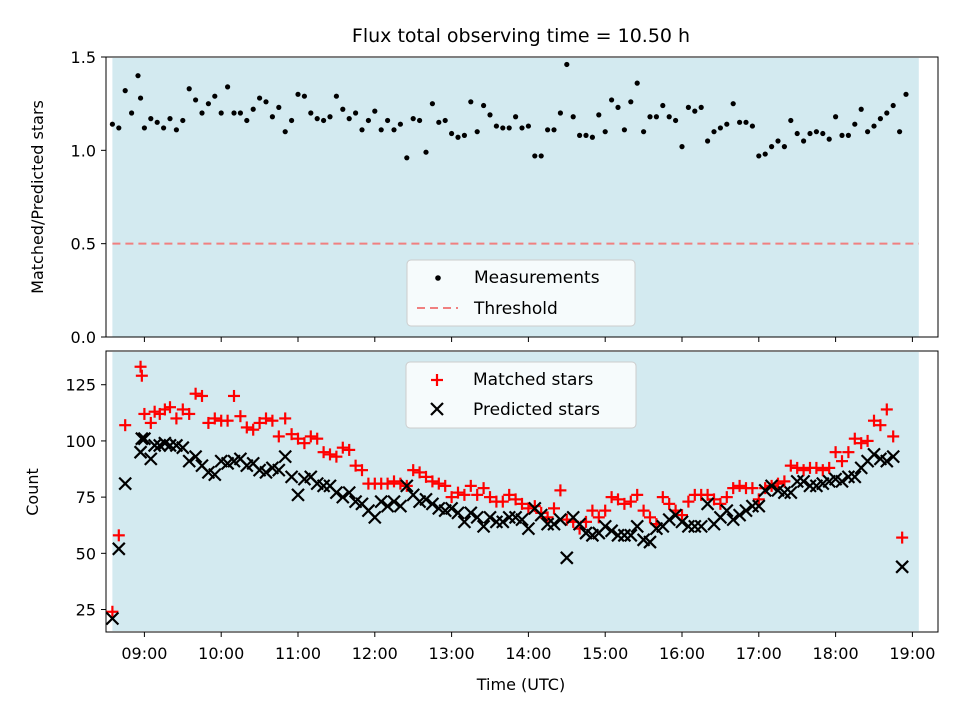  I want to click on x-tick-label: 14:00, so click(528, 653).